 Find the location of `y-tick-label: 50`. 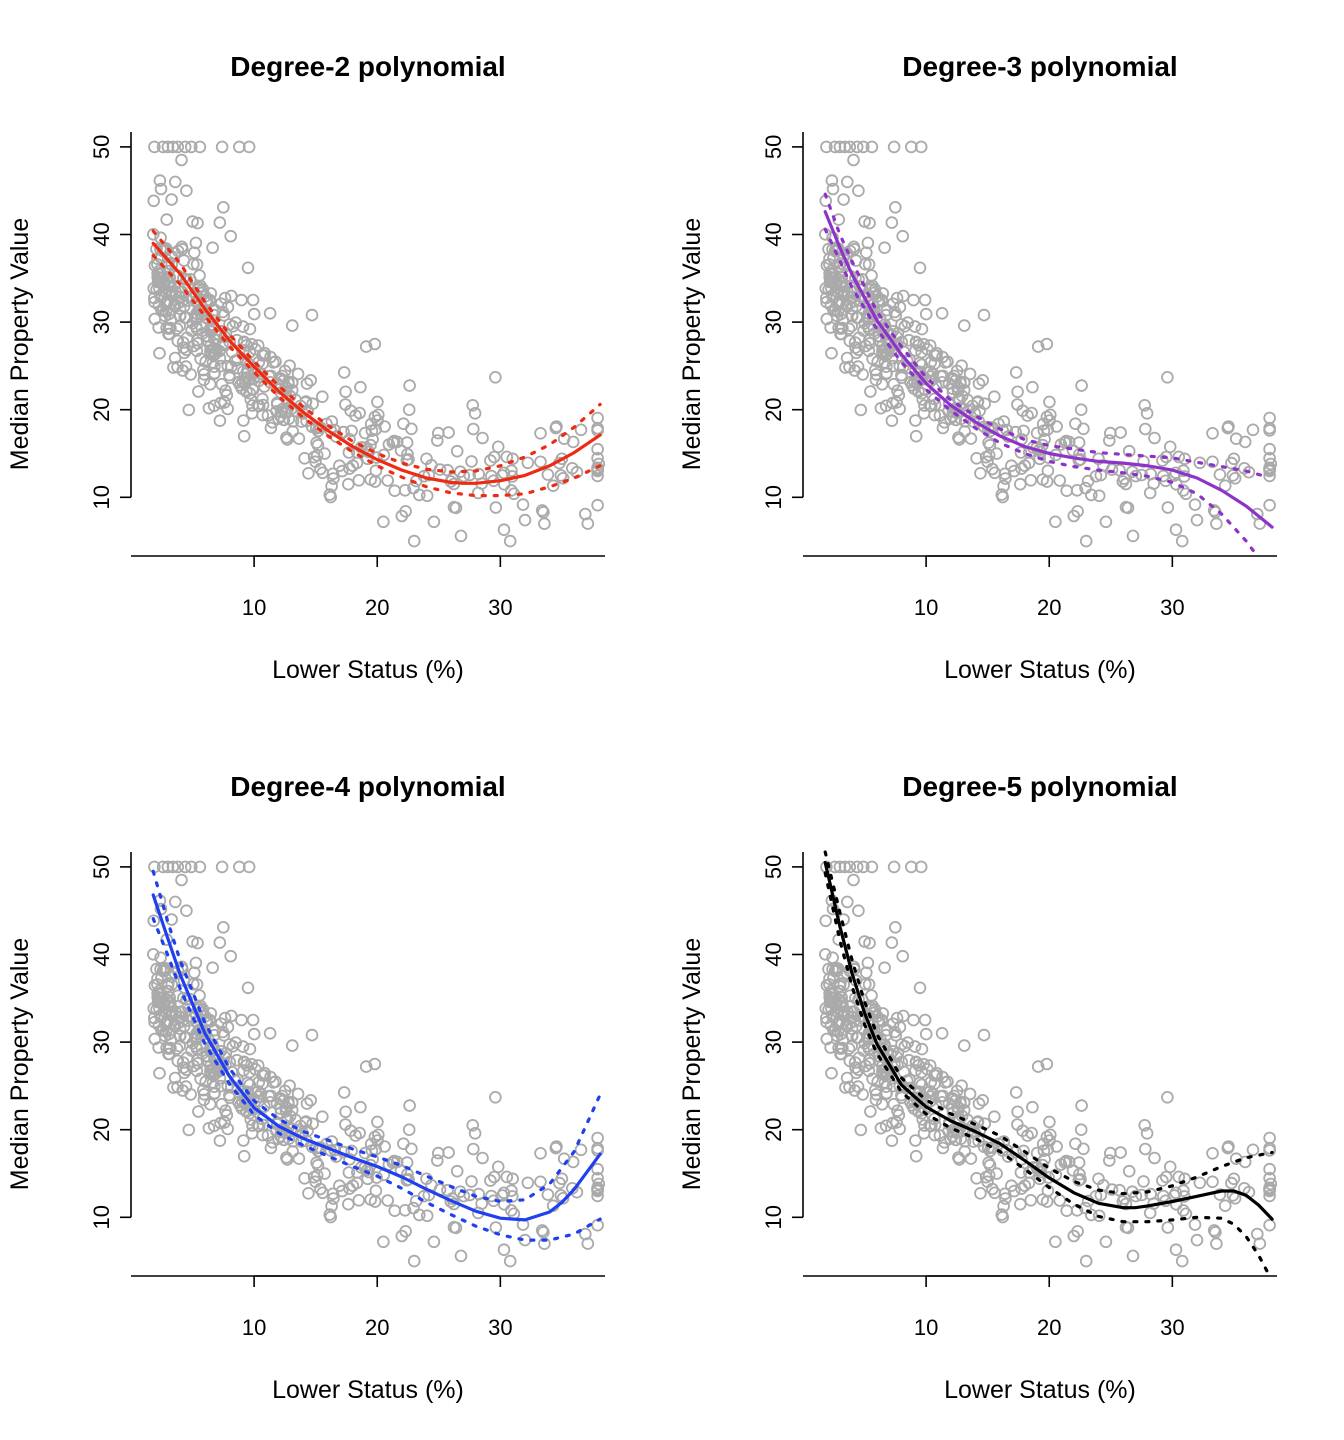

y-tick-label: 50 is located at coordinates (101, 147).